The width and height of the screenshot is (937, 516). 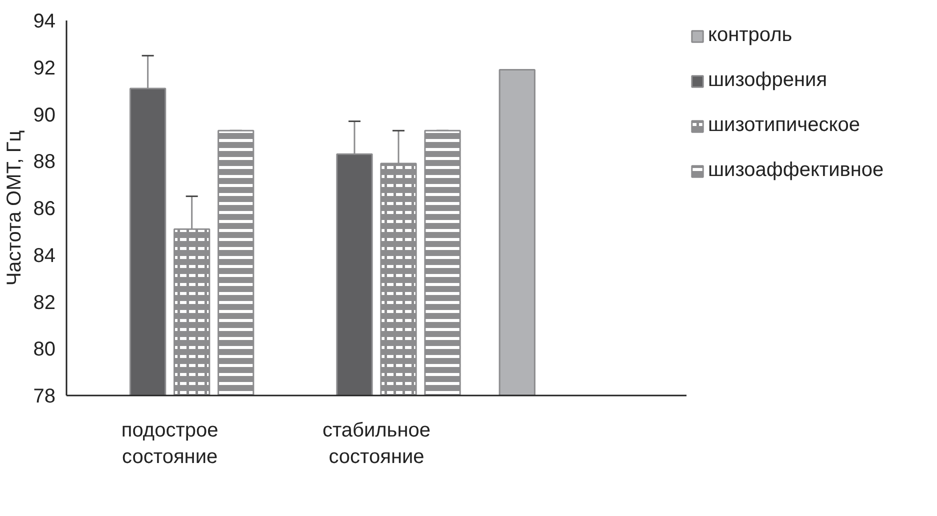 I want to click on y-tick-label: 84, so click(x=44, y=255).